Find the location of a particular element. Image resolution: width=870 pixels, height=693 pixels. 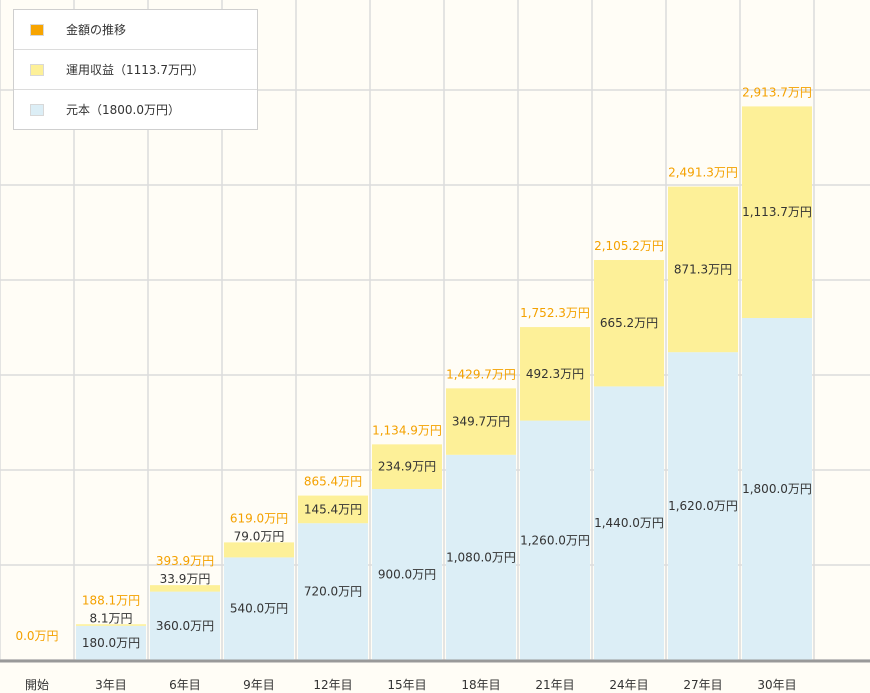

x-tick-label: 9年目 is located at coordinates (259, 685).